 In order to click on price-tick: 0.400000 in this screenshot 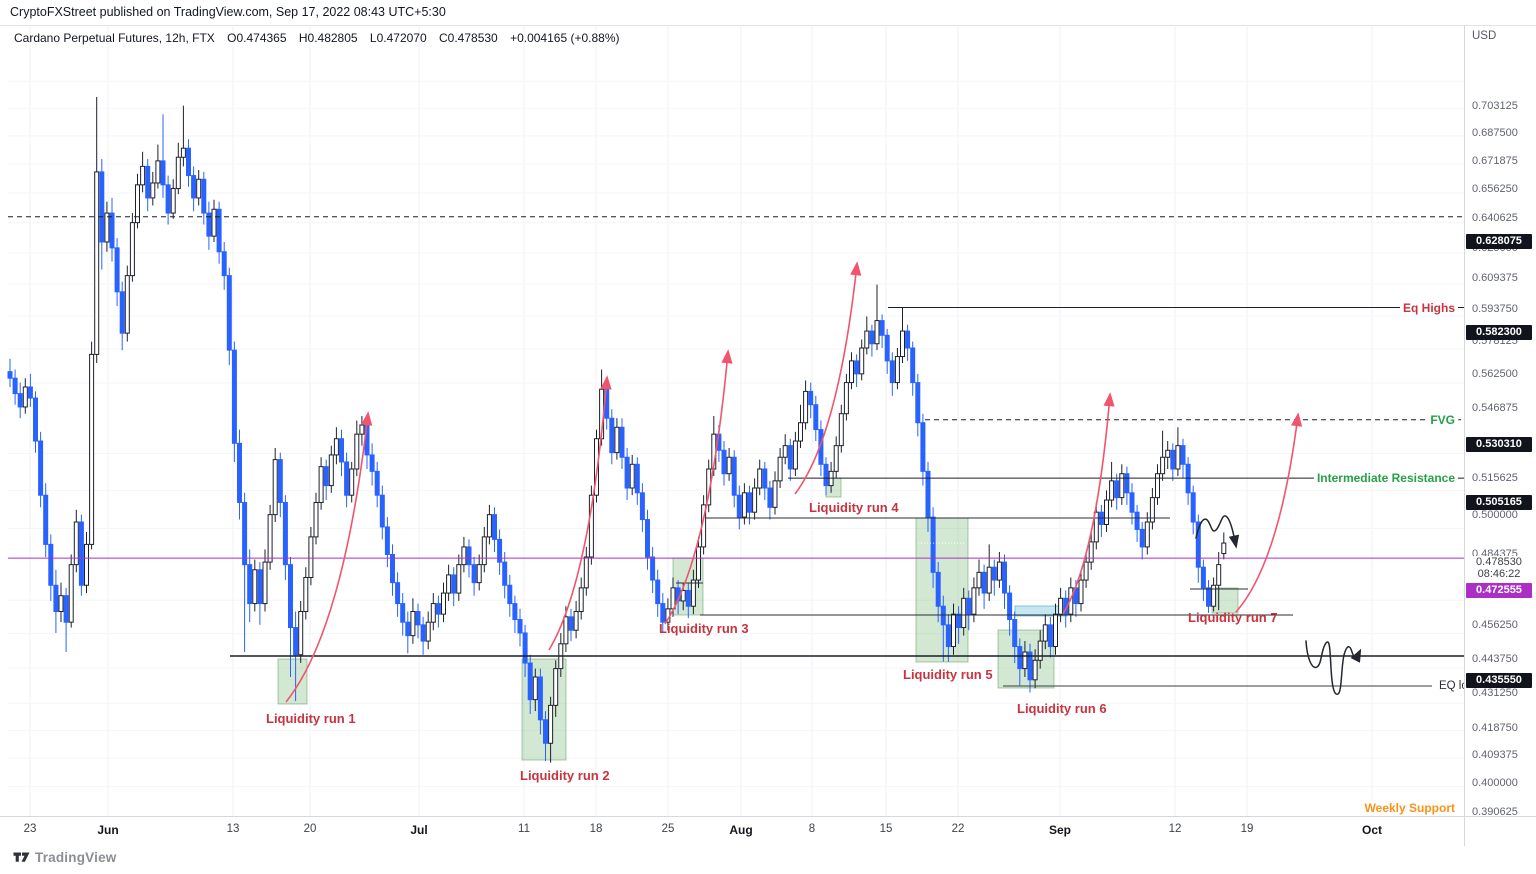, I will do `click(1495, 783)`.